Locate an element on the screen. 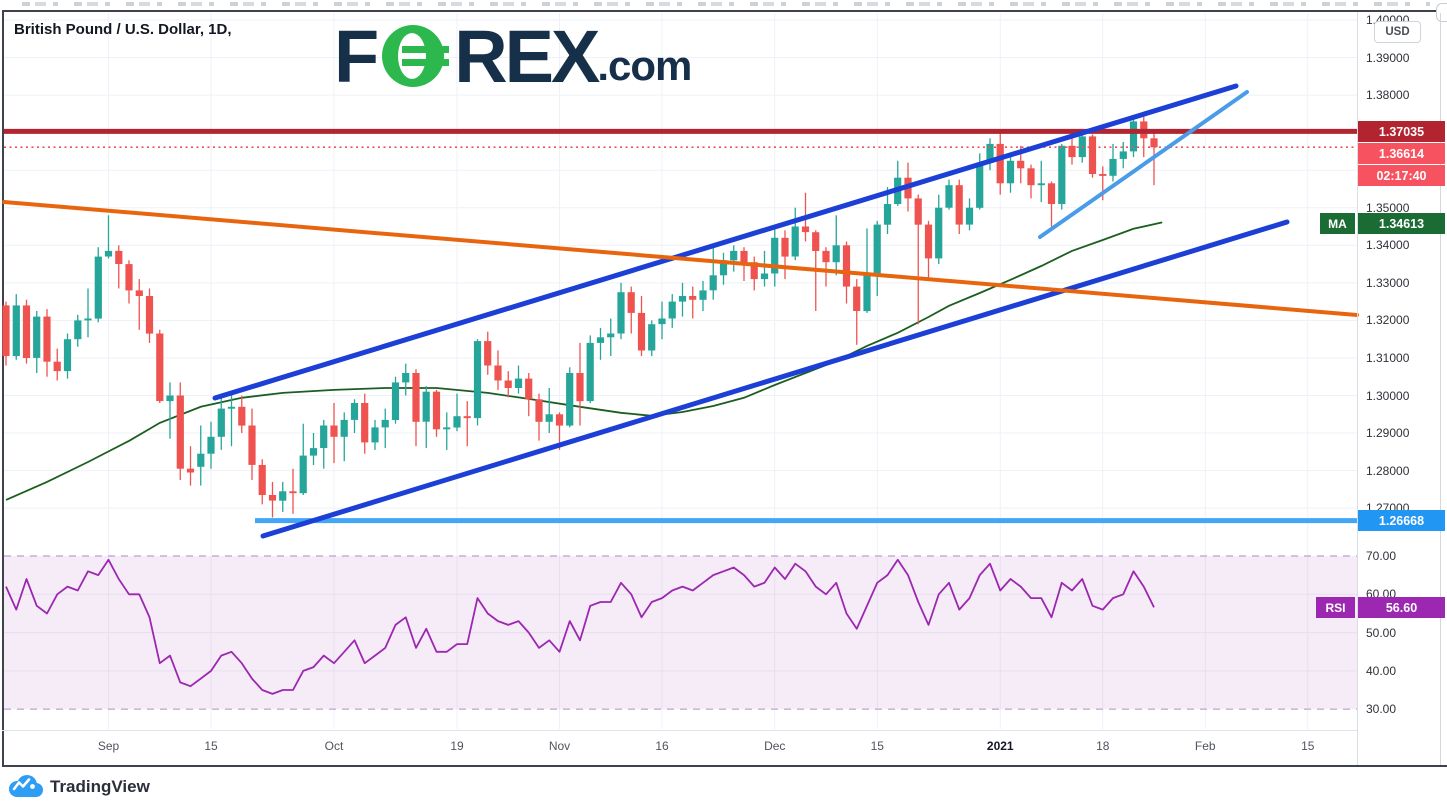 This screenshot has height=810, width=1447. currency-toggle-button: USD is located at coordinates (1397, 32).